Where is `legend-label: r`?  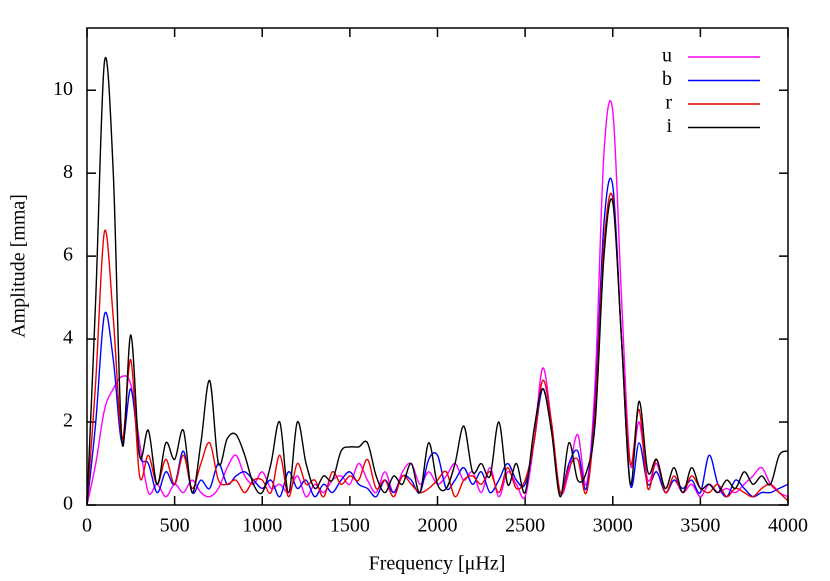 legend-label: r is located at coordinates (668, 103).